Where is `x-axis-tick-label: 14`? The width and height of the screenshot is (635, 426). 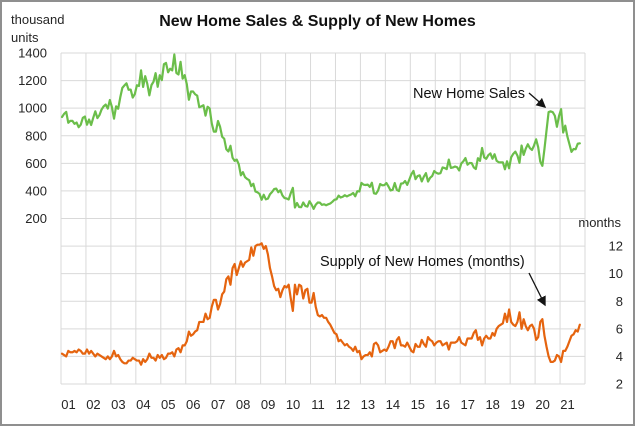
x-axis-tick-label: 14 is located at coordinates (393, 404).